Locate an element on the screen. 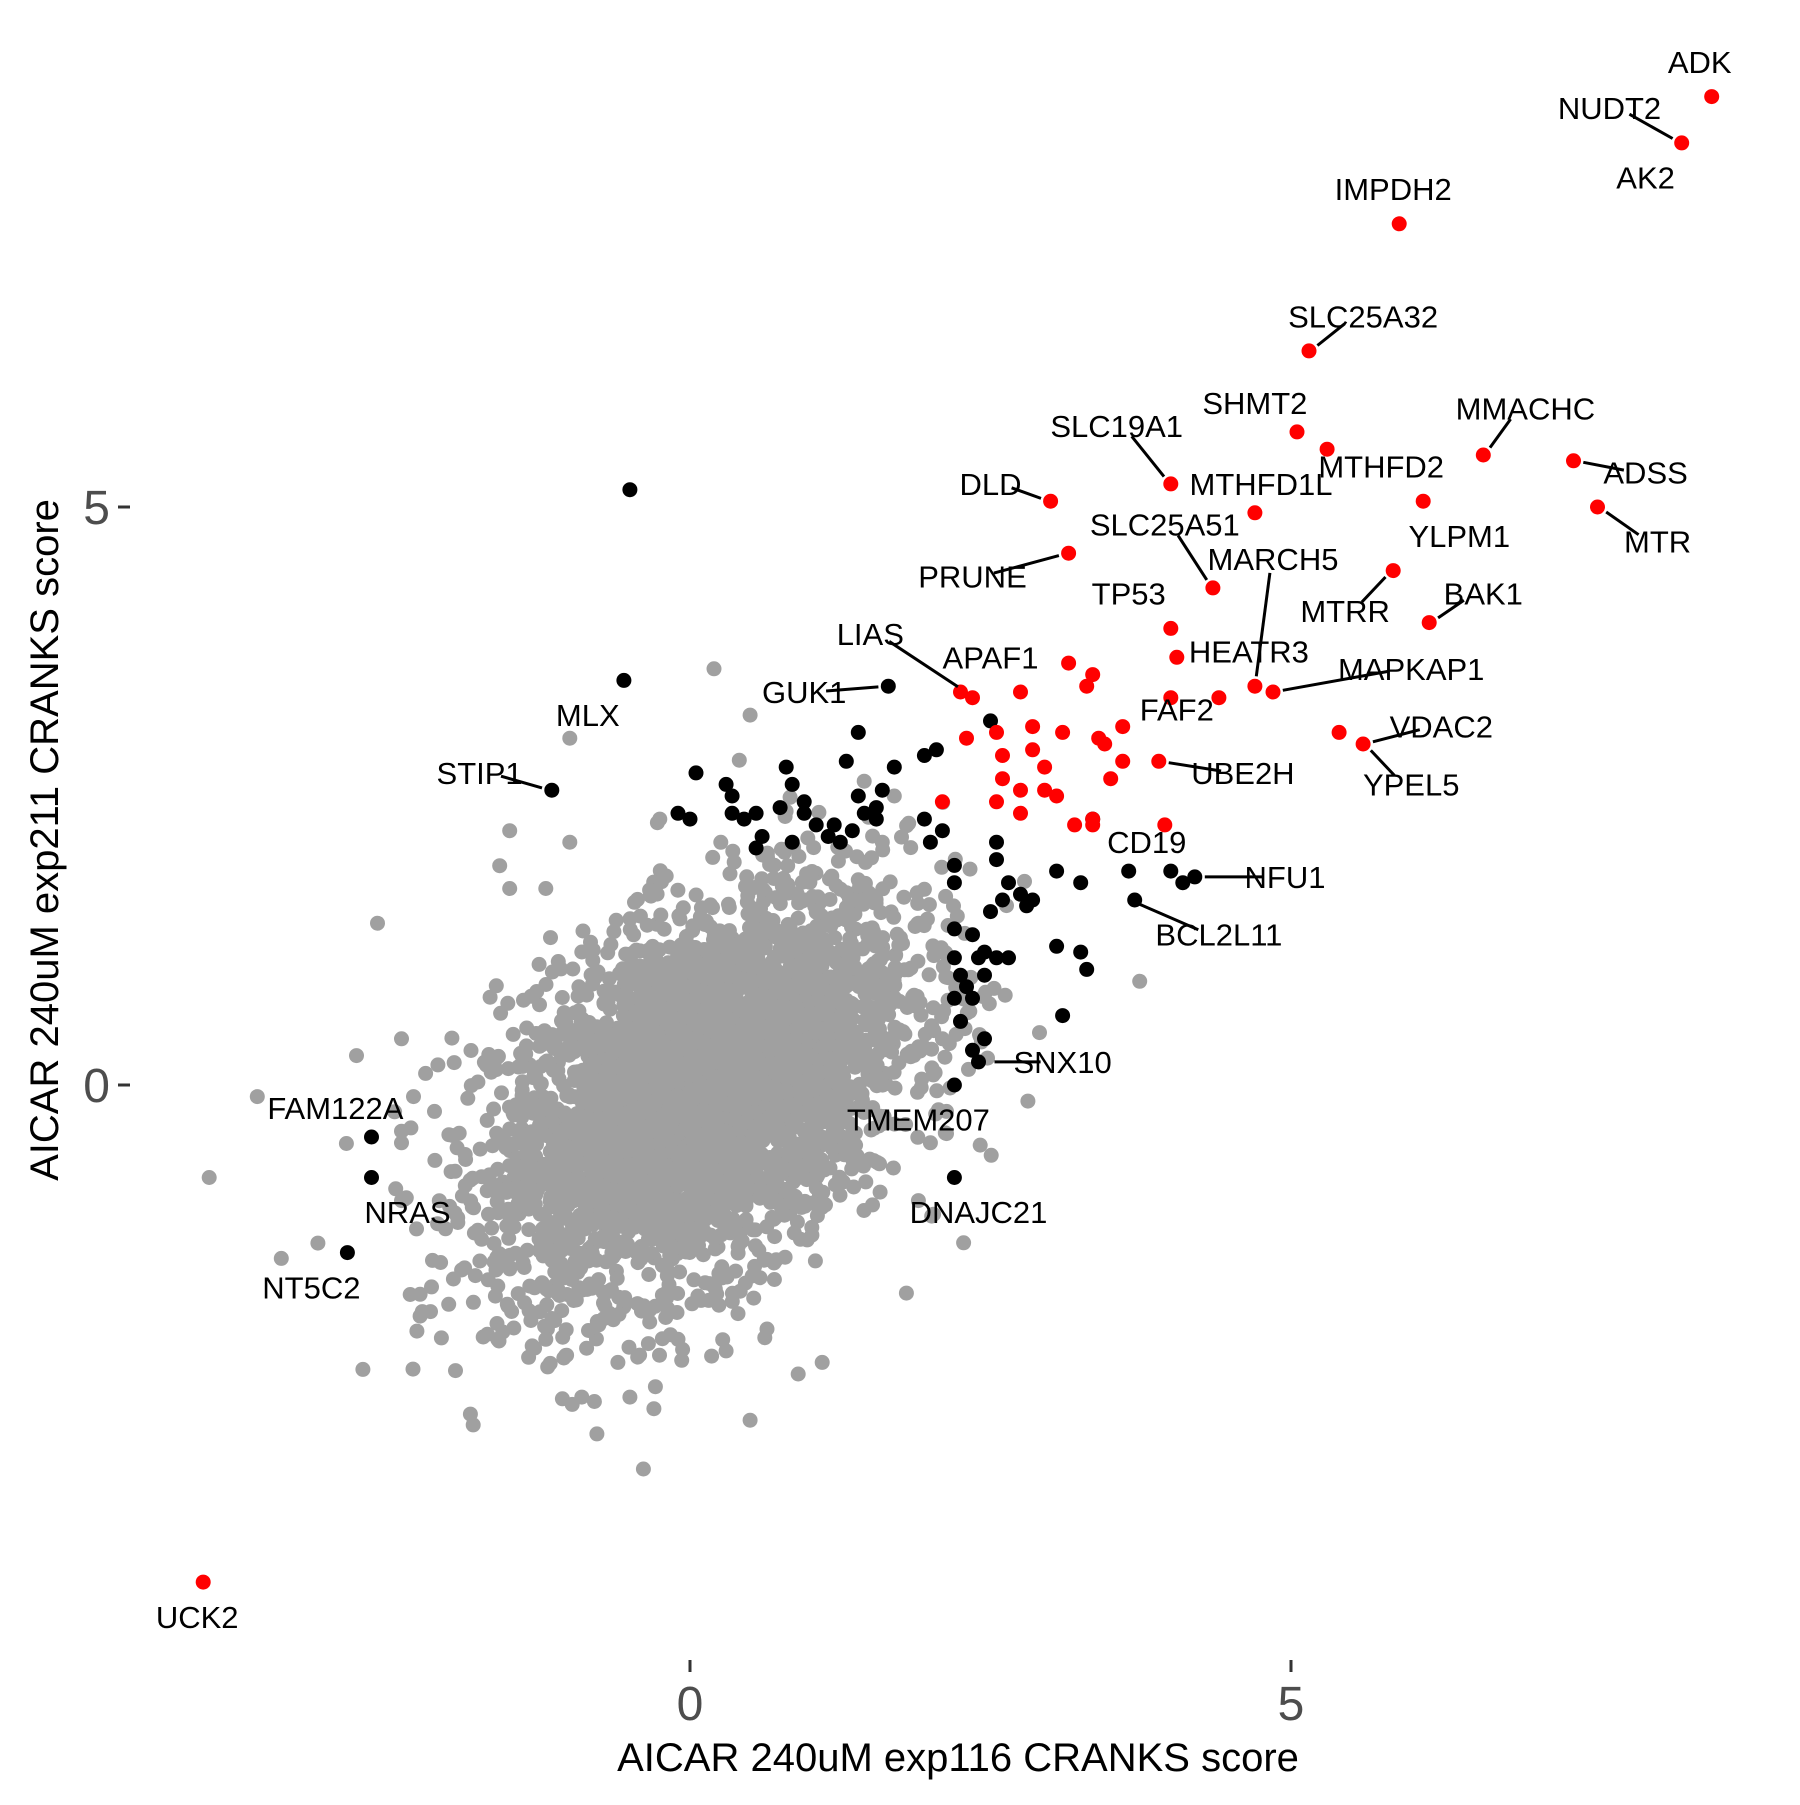  y-tick-label: 5 is located at coordinates (96, 508).